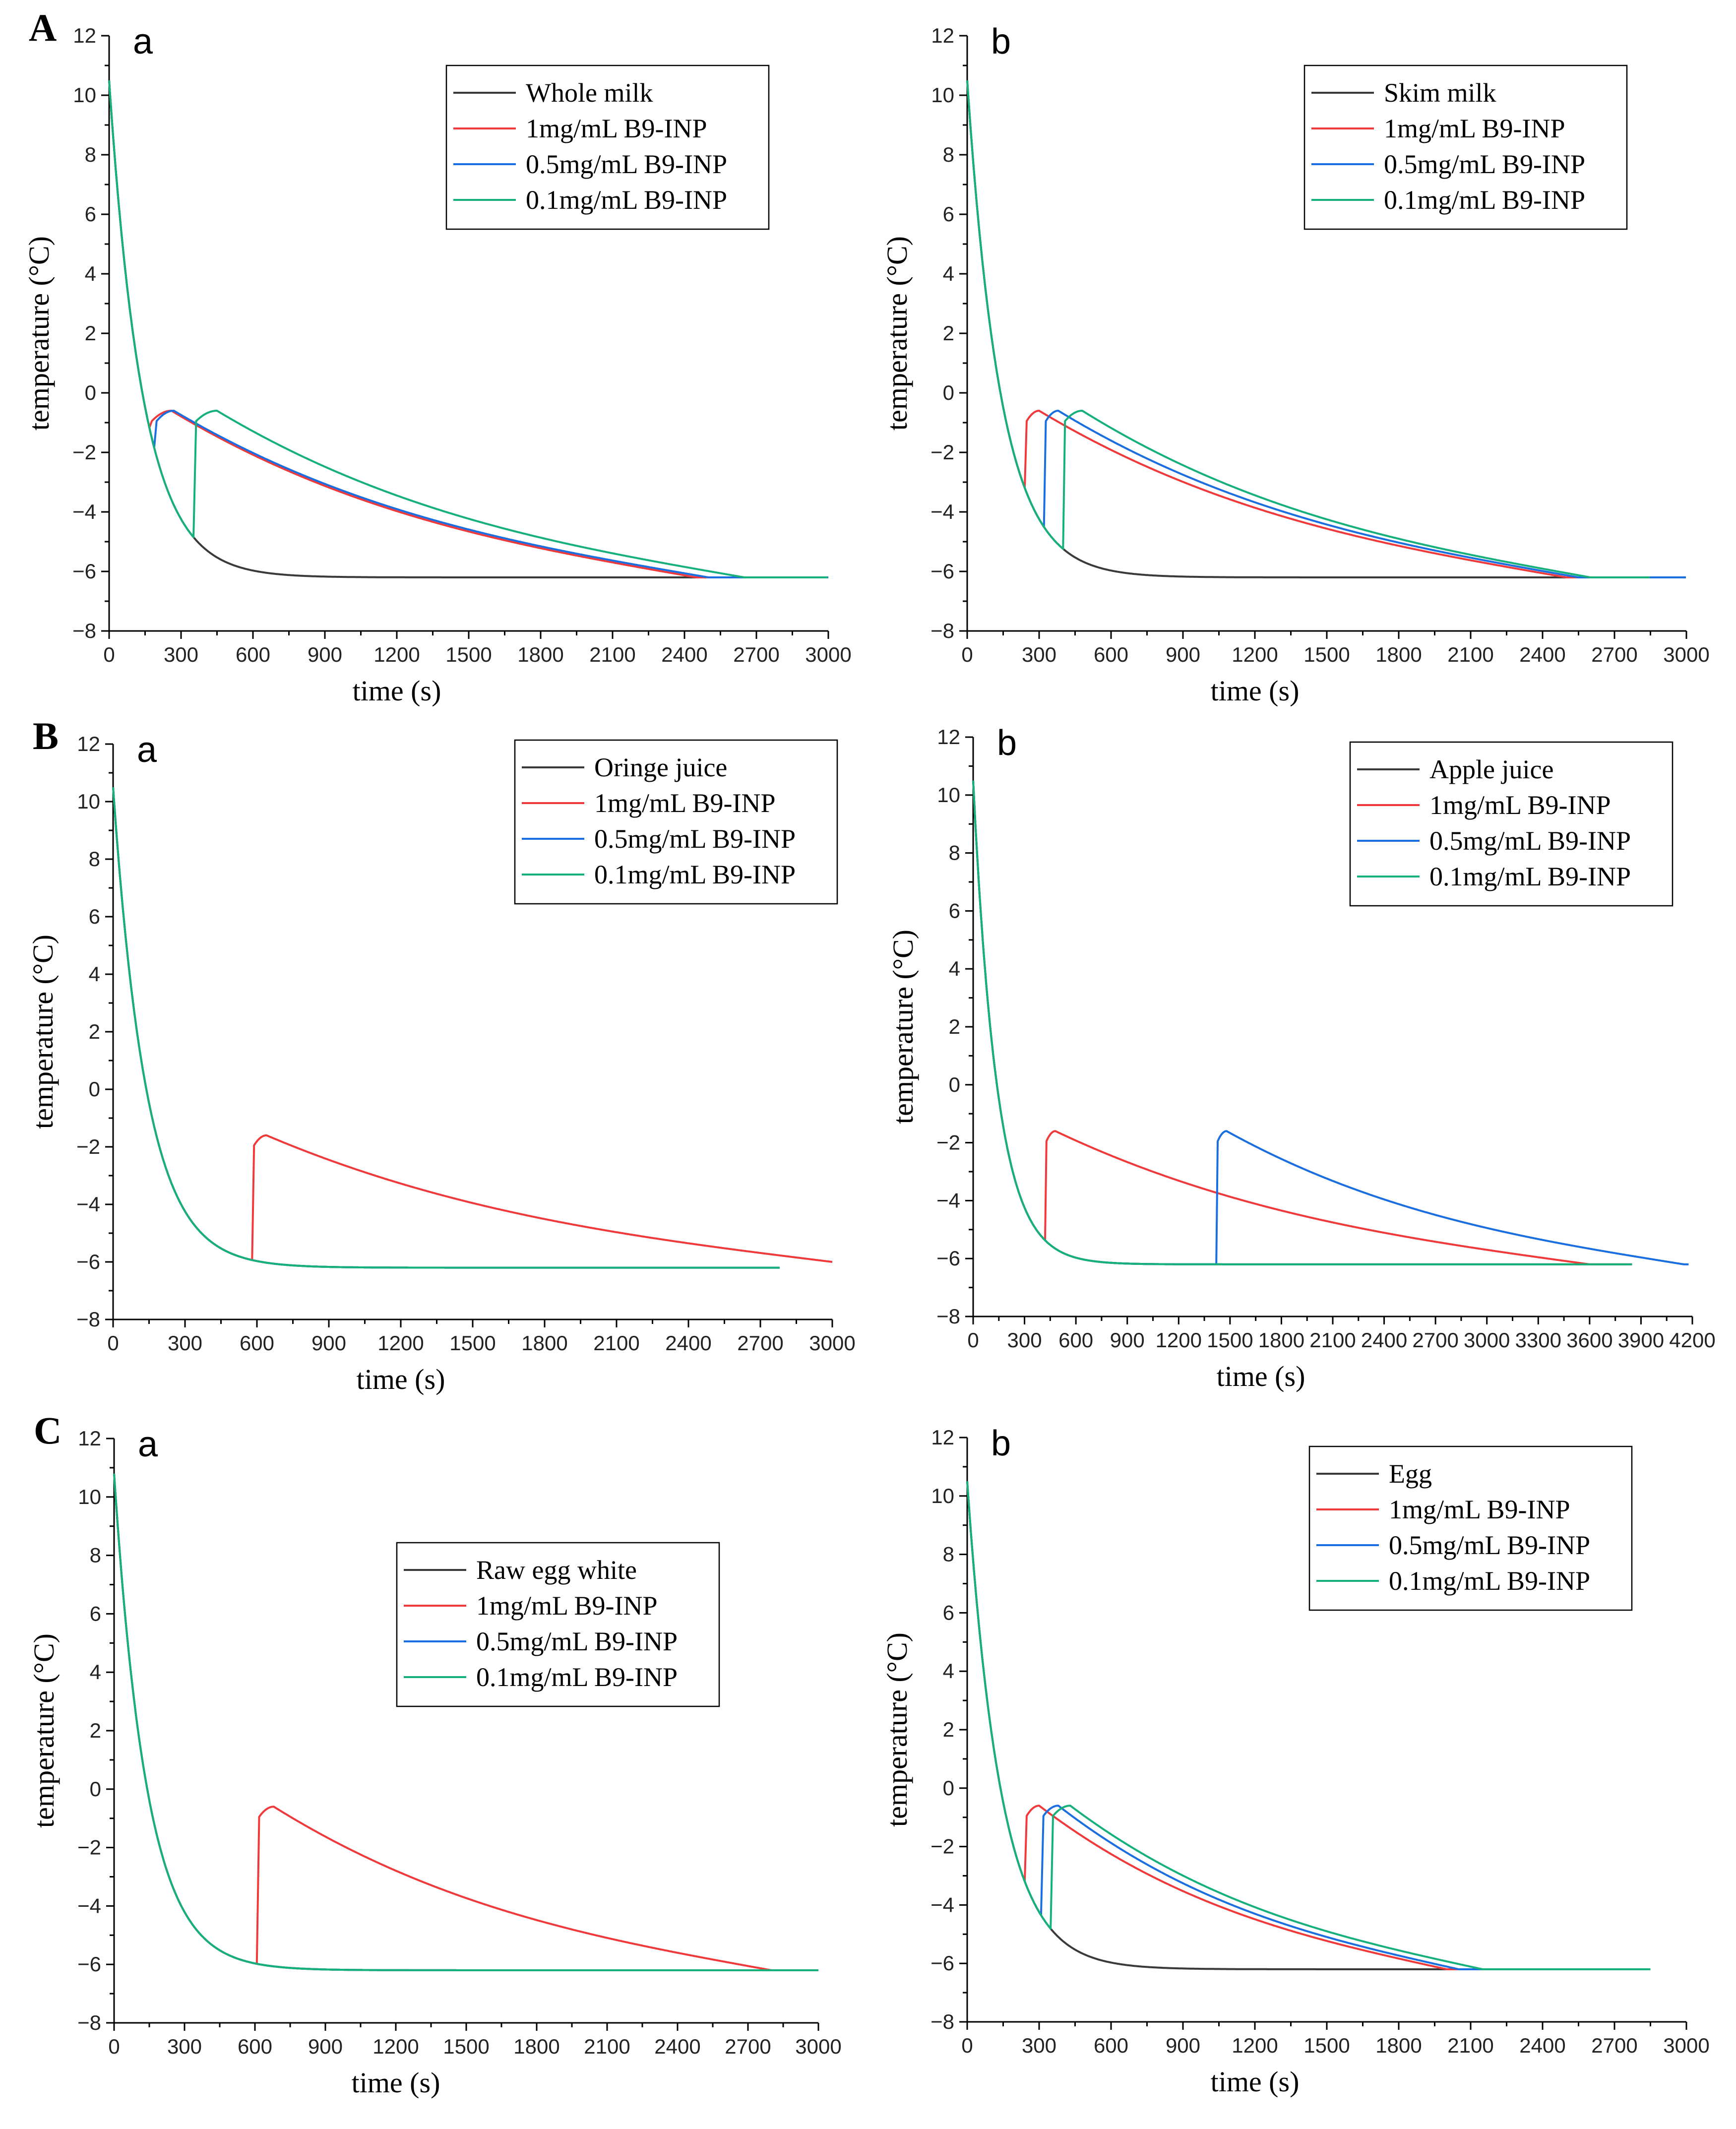 The image size is (1736, 2129). What do you see at coordinates (1410, 1474) in the screenshot?
I see `legend-label: Egg` at bounding box center [1410, 1474].